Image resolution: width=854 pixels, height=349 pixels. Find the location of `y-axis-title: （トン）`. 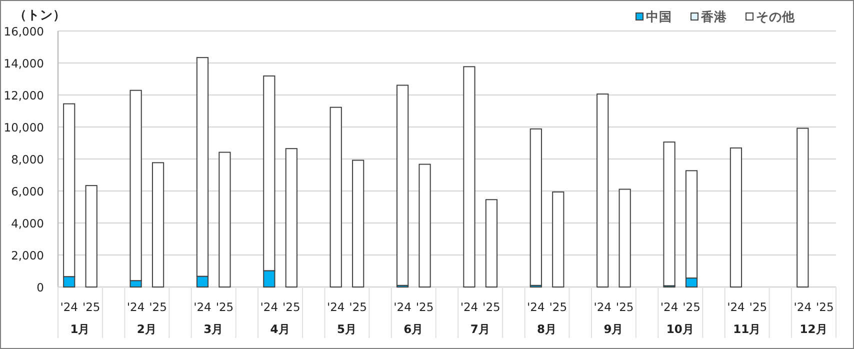

y-axis-title: （トン） is located at coordinates (40, 14).